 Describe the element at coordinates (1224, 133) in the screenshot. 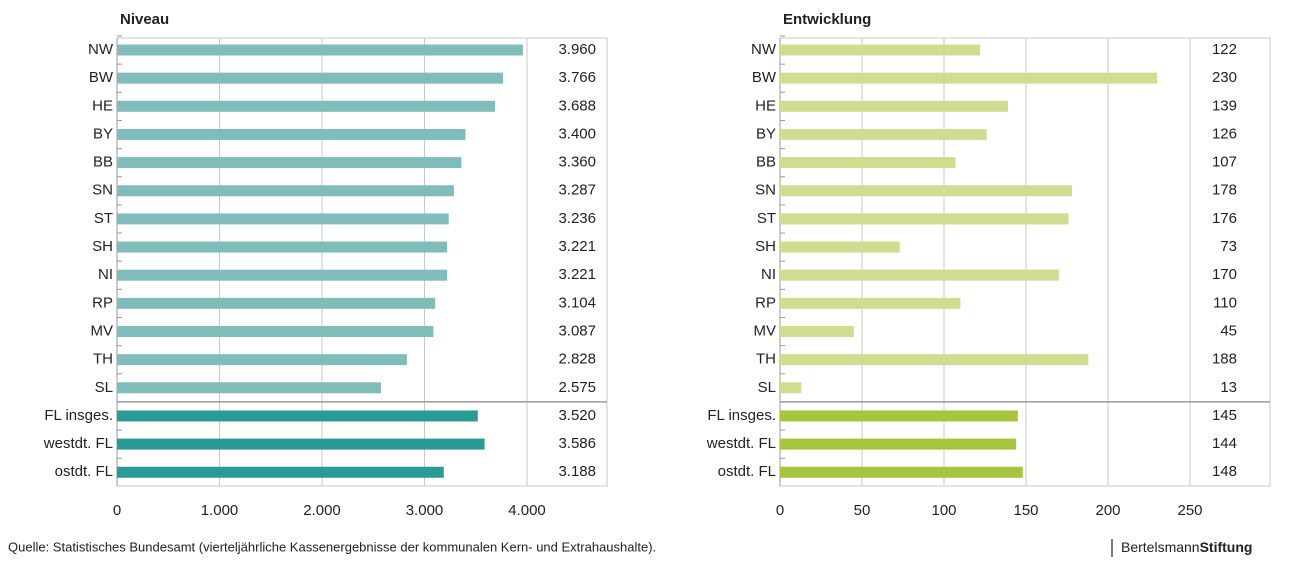

I see `value-label: 126` at that location.